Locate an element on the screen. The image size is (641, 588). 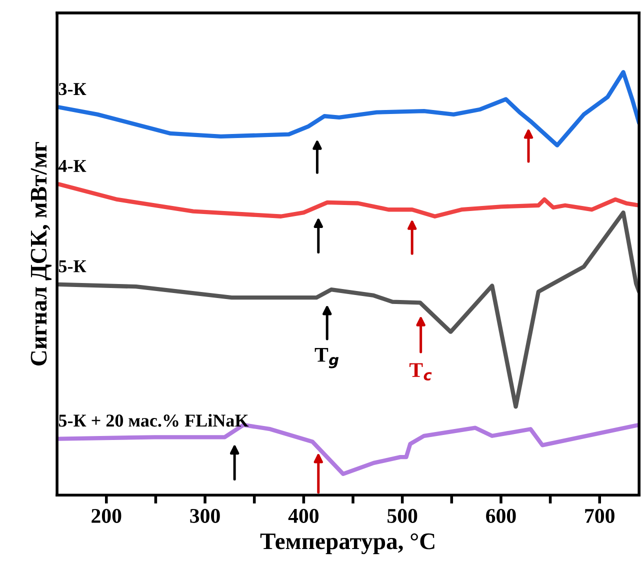
series-label: 5-К is located at coordinates (72, 266).